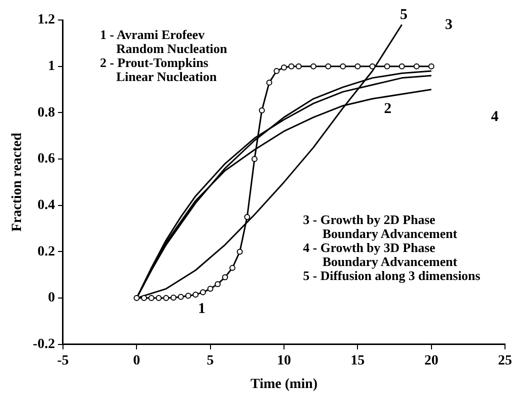 The width and height of the screenshot is (525, 402). I want to click on annotation: 2, so click(388, 109).